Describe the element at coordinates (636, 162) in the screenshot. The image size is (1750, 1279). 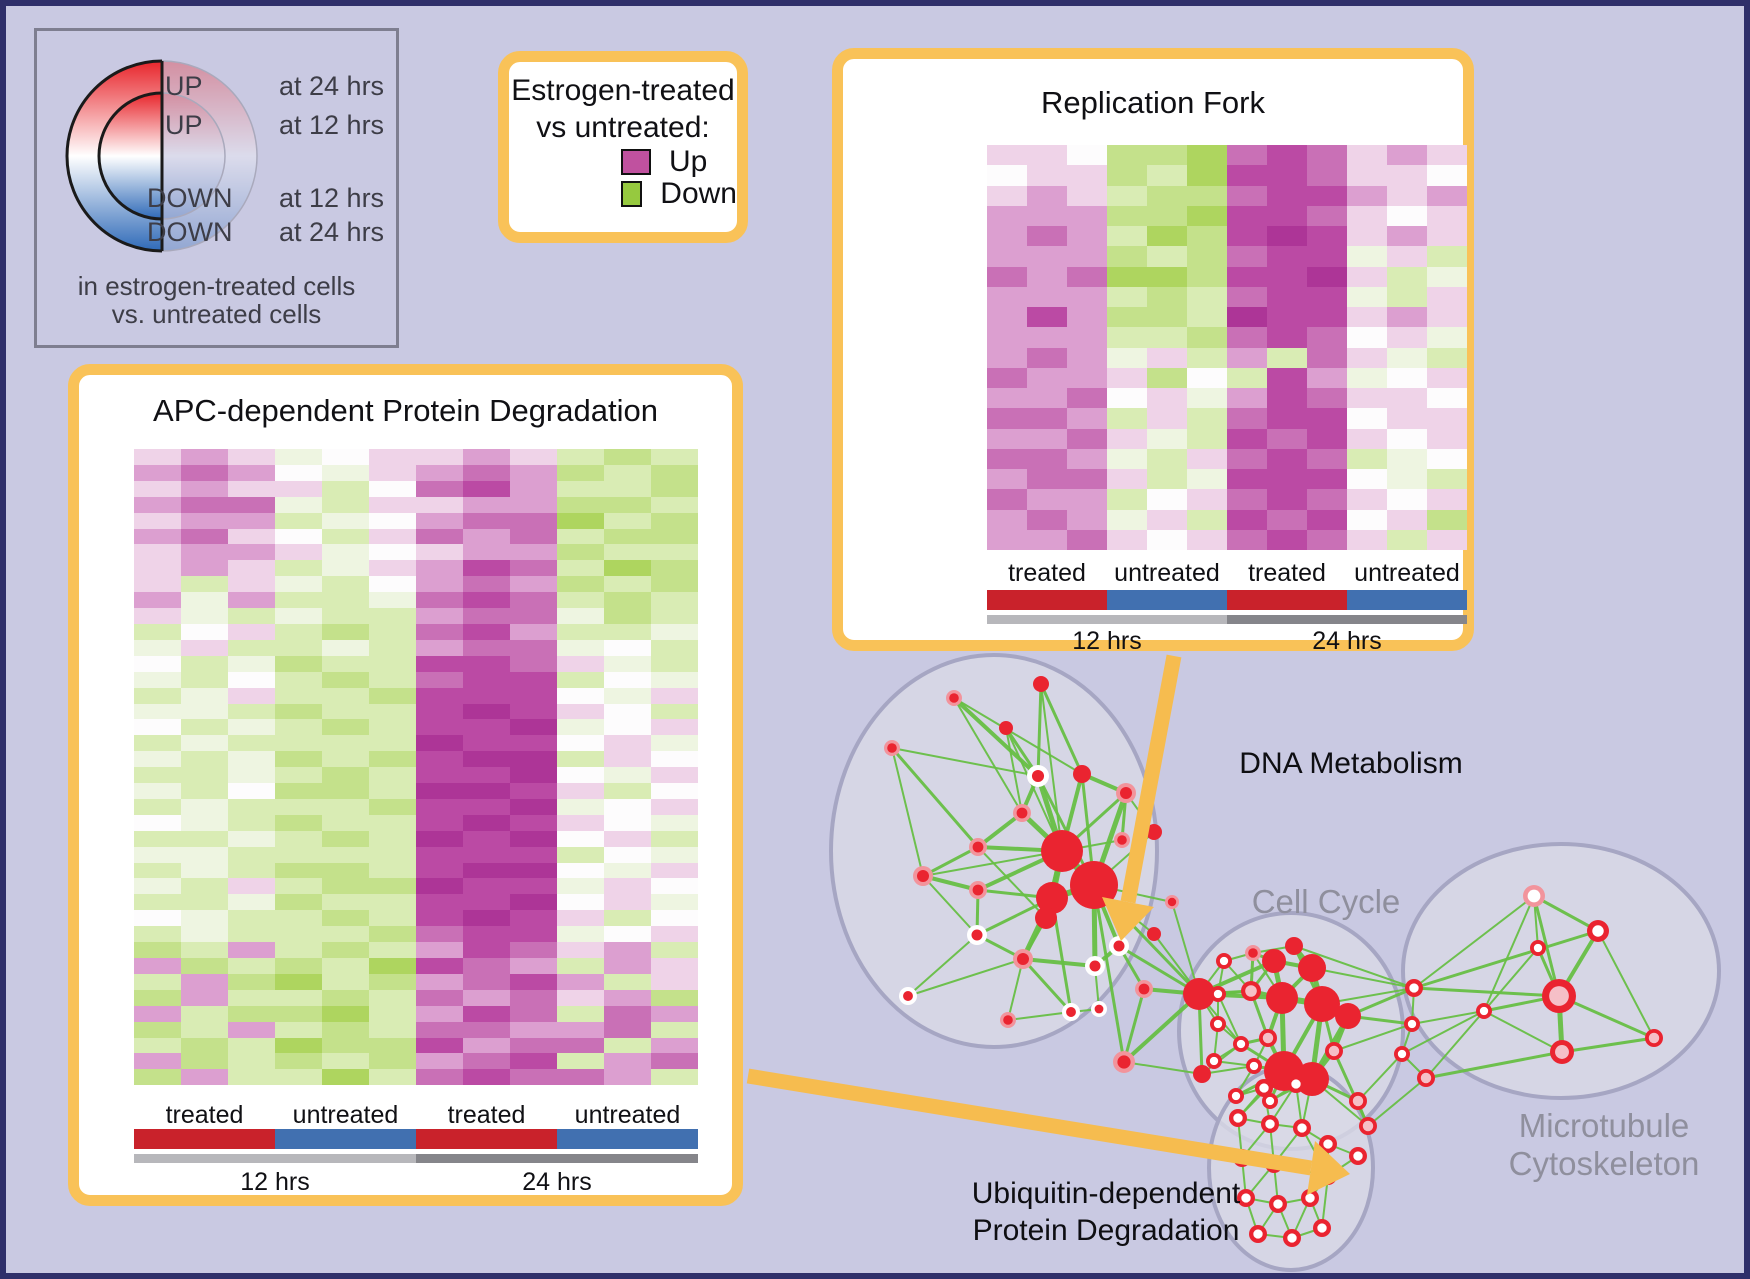
I see `up-color-swatch` at that location.